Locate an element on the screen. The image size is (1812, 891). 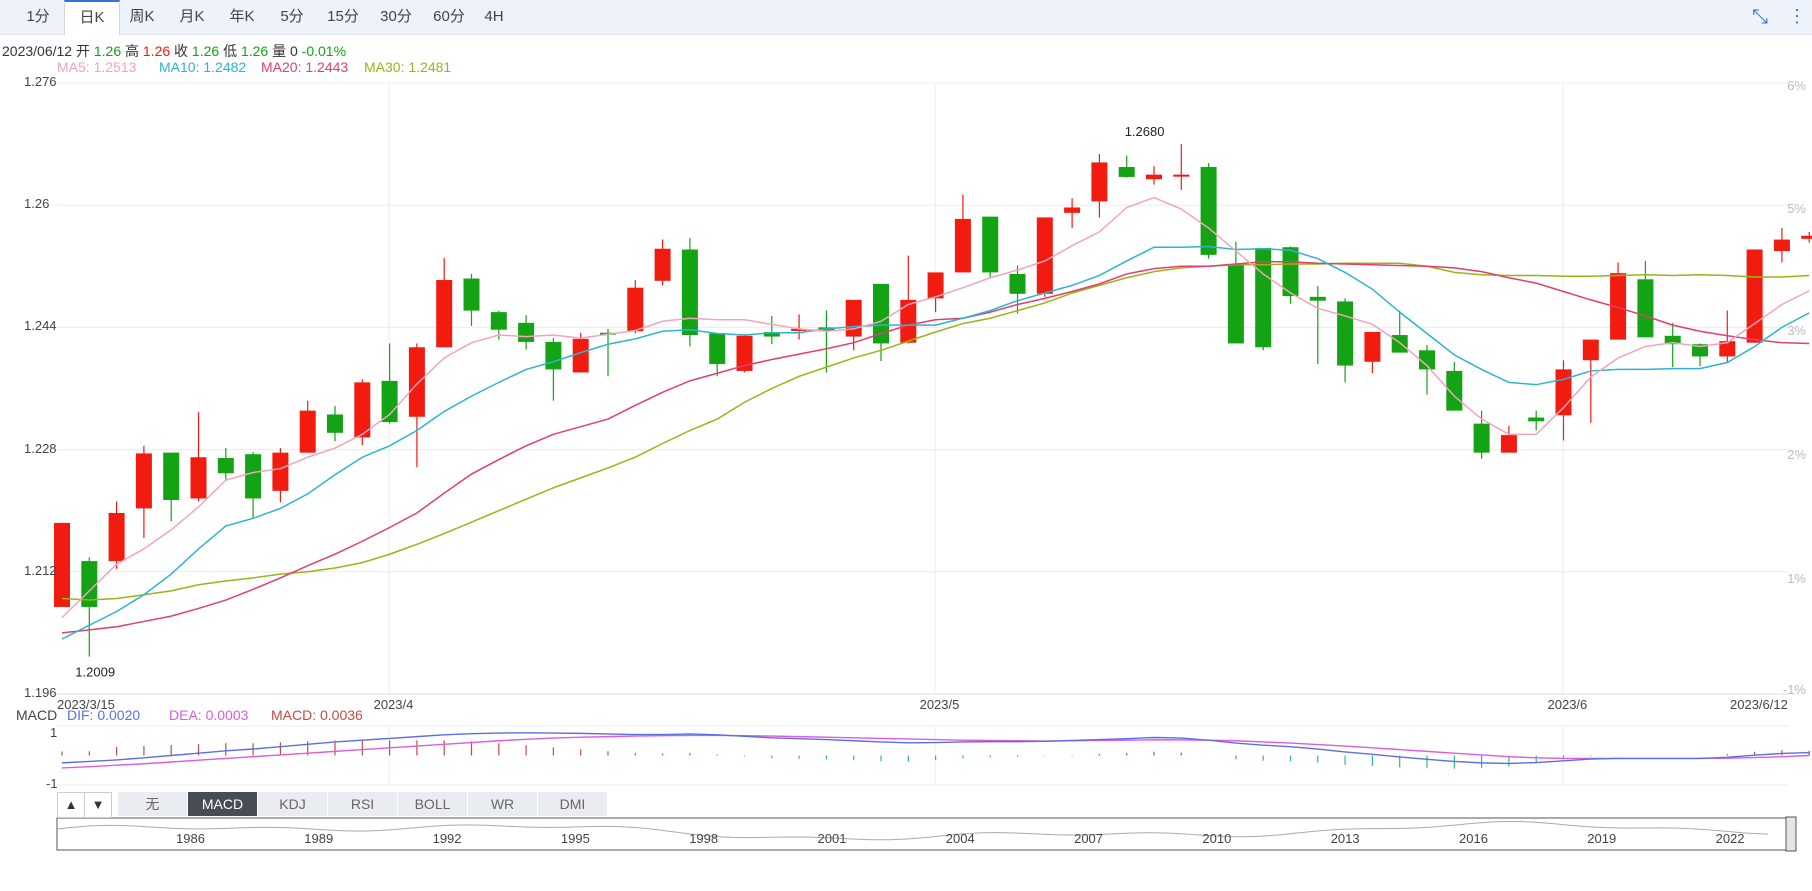
x-tick-4: 2023/6/12 is located at coordinates (1759, 704).